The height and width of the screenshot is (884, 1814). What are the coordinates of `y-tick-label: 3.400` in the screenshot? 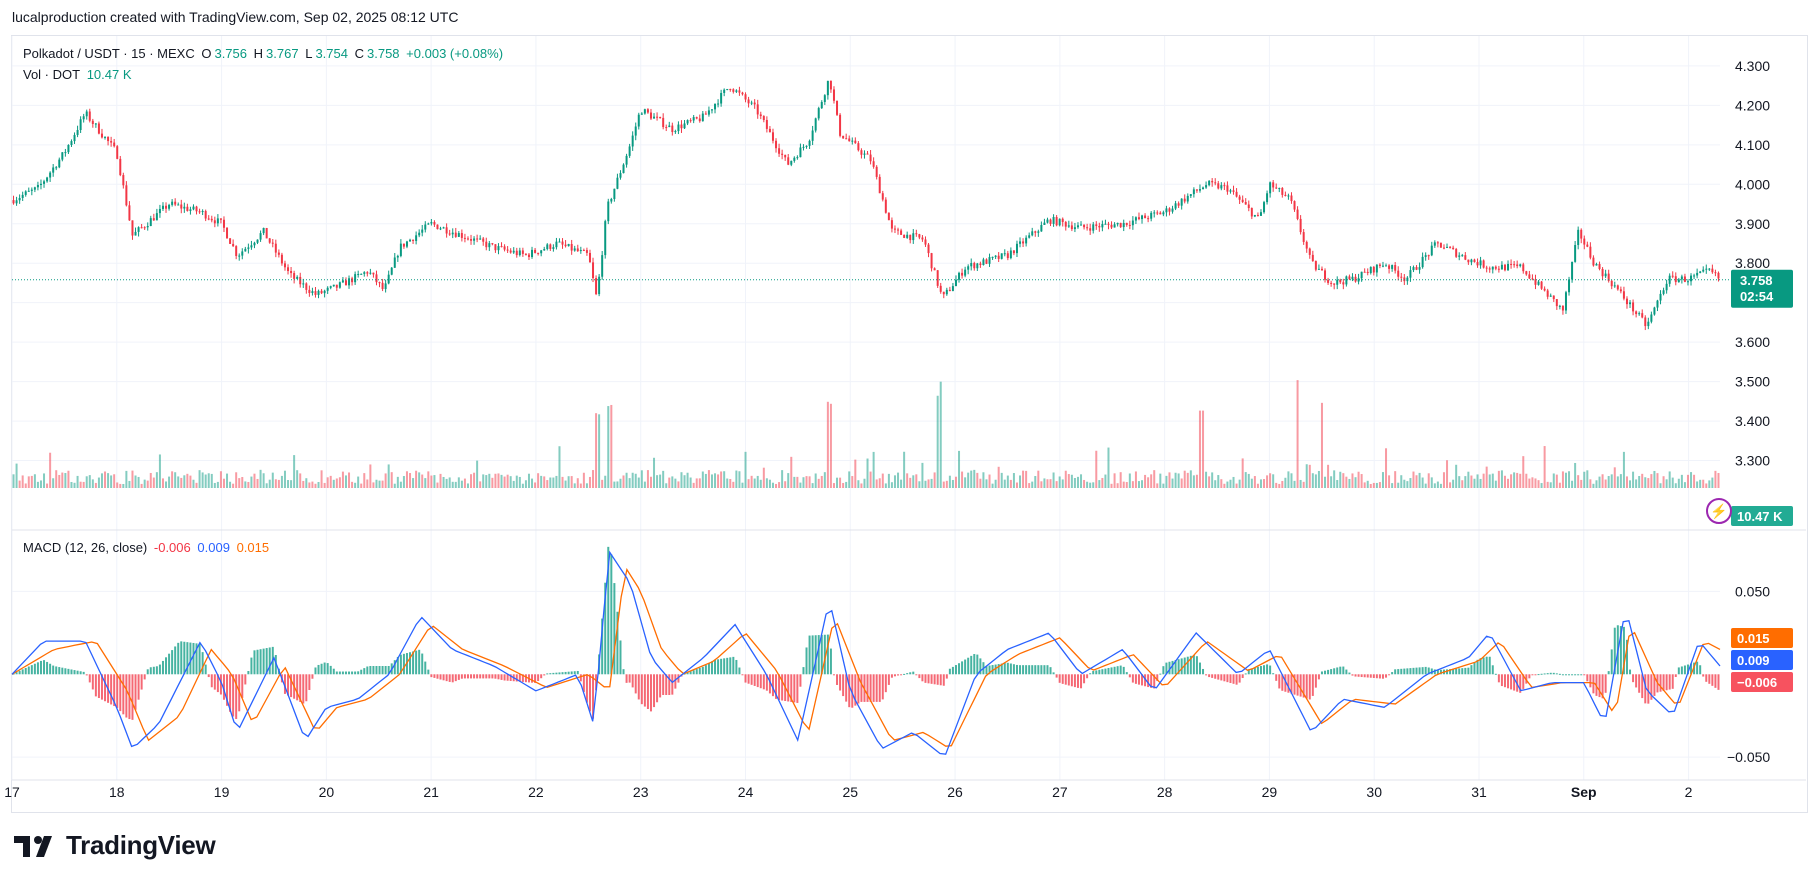 It's located at (1752, 421).